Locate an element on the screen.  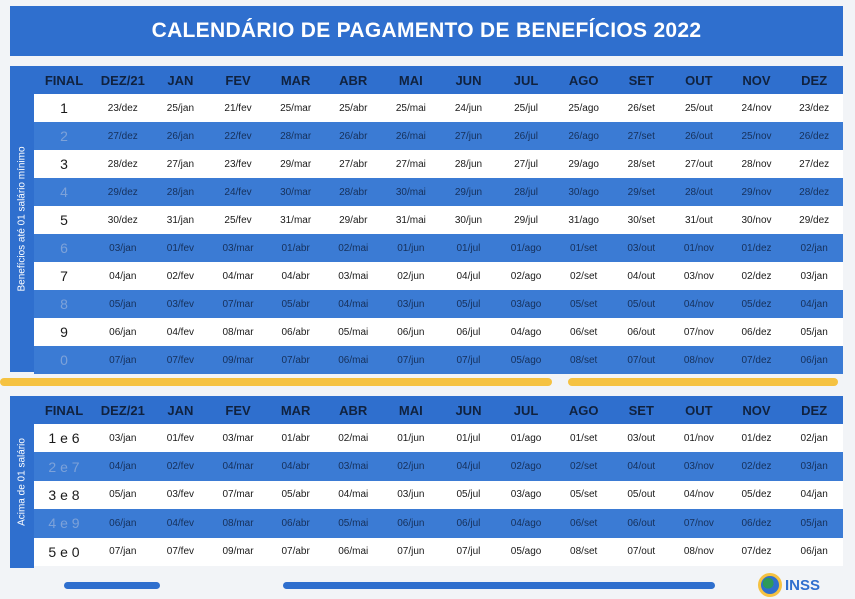
payment-date-cell: 29/dez is located at coordinates (123, 192).